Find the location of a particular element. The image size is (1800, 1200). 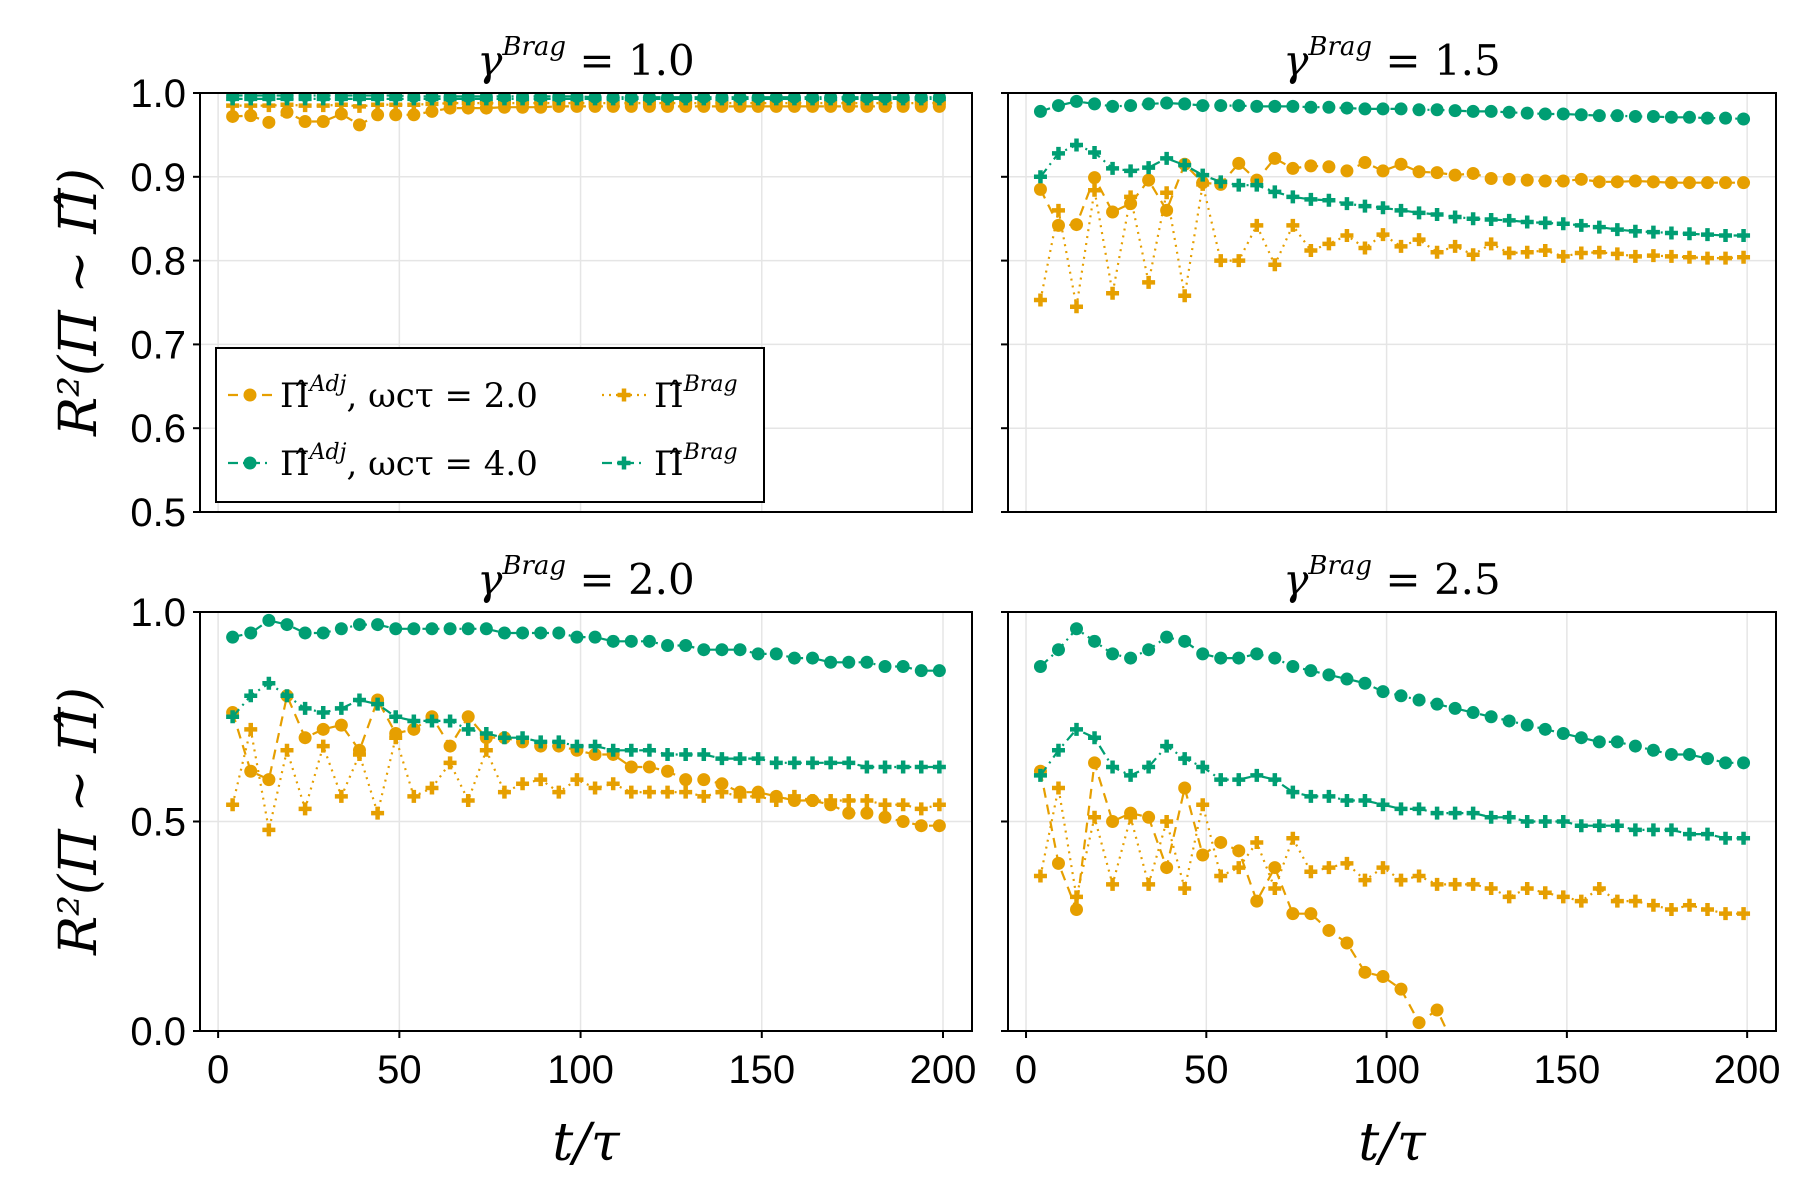

x-tick-label: 0 is located at coordinates (1026, 1070).